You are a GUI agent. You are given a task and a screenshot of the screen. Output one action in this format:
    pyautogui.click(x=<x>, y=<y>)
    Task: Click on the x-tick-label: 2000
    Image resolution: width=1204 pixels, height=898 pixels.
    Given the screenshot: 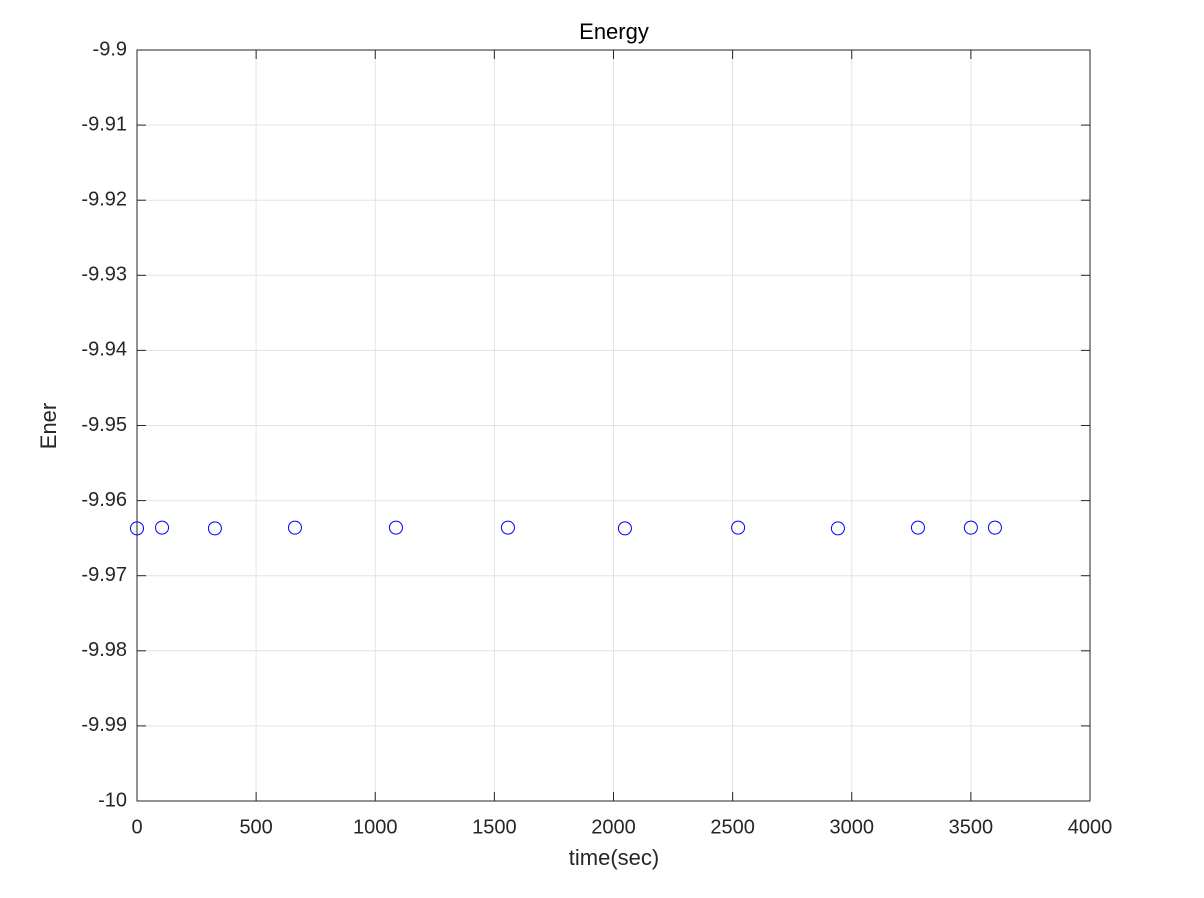 What is the action you would take?
    pyautogui.click(x=613, y=827)
    